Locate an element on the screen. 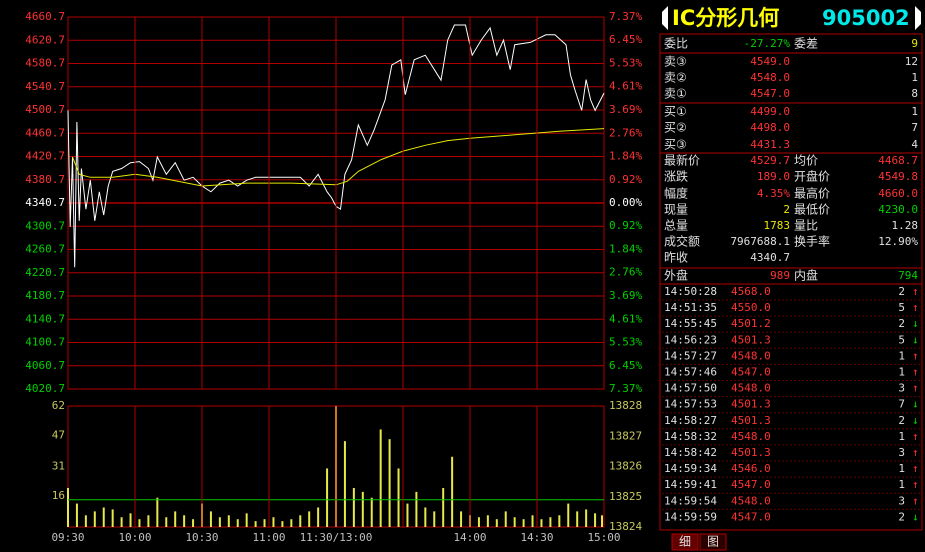 This screenshot has width=925, height=552. quote-label: 换手率 is located at coordinates (812, 241).